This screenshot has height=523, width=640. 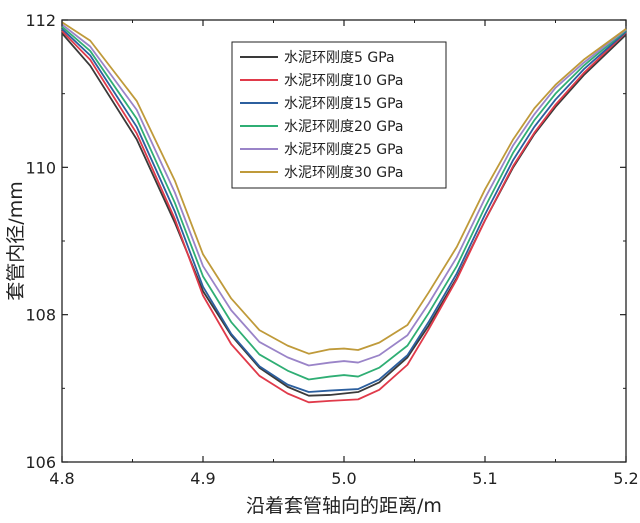 I want to click on x-tick-label: 5.2, so click(x=625, y=478).